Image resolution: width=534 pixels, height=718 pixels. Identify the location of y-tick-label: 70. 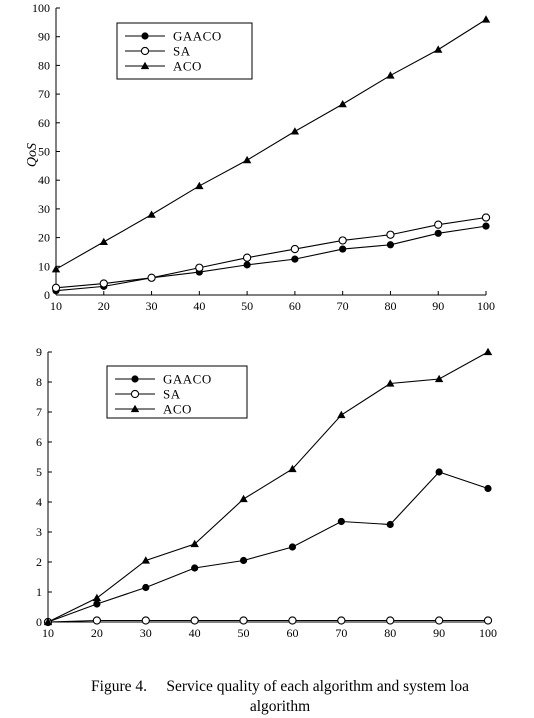
(44, 94).